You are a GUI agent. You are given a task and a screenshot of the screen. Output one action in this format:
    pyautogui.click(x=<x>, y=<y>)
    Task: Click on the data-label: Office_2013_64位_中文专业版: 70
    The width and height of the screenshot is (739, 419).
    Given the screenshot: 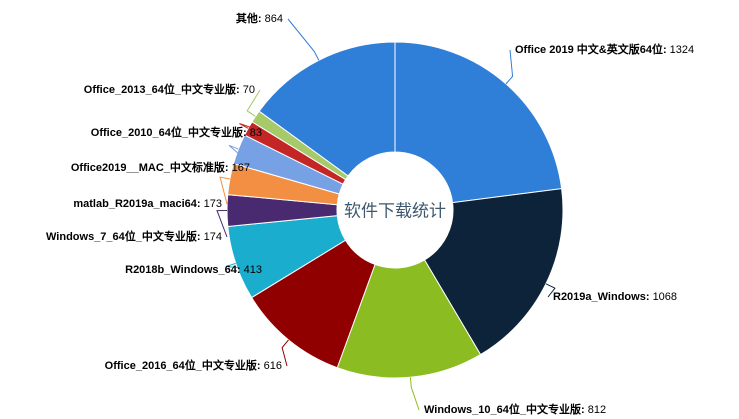 What is the action you would take?
    pyautogui.click(x=169, y=89)
    